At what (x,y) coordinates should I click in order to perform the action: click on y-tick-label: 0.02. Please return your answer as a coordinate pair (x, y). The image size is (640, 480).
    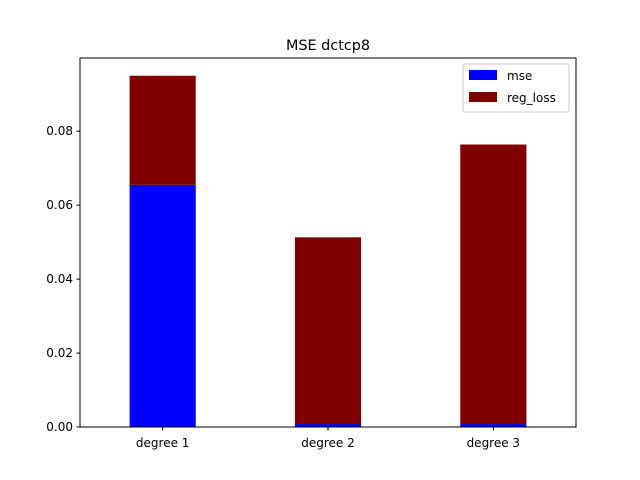
    Looking at the image, I should click on (59, 353).